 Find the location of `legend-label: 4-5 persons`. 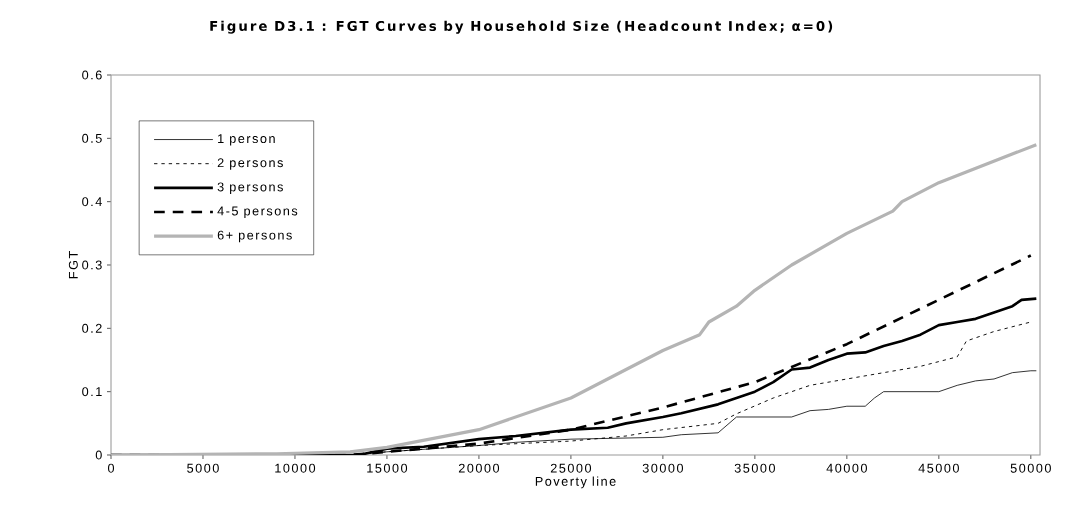

legend-label: 4-5 persons is located at coordinates (257, 212).